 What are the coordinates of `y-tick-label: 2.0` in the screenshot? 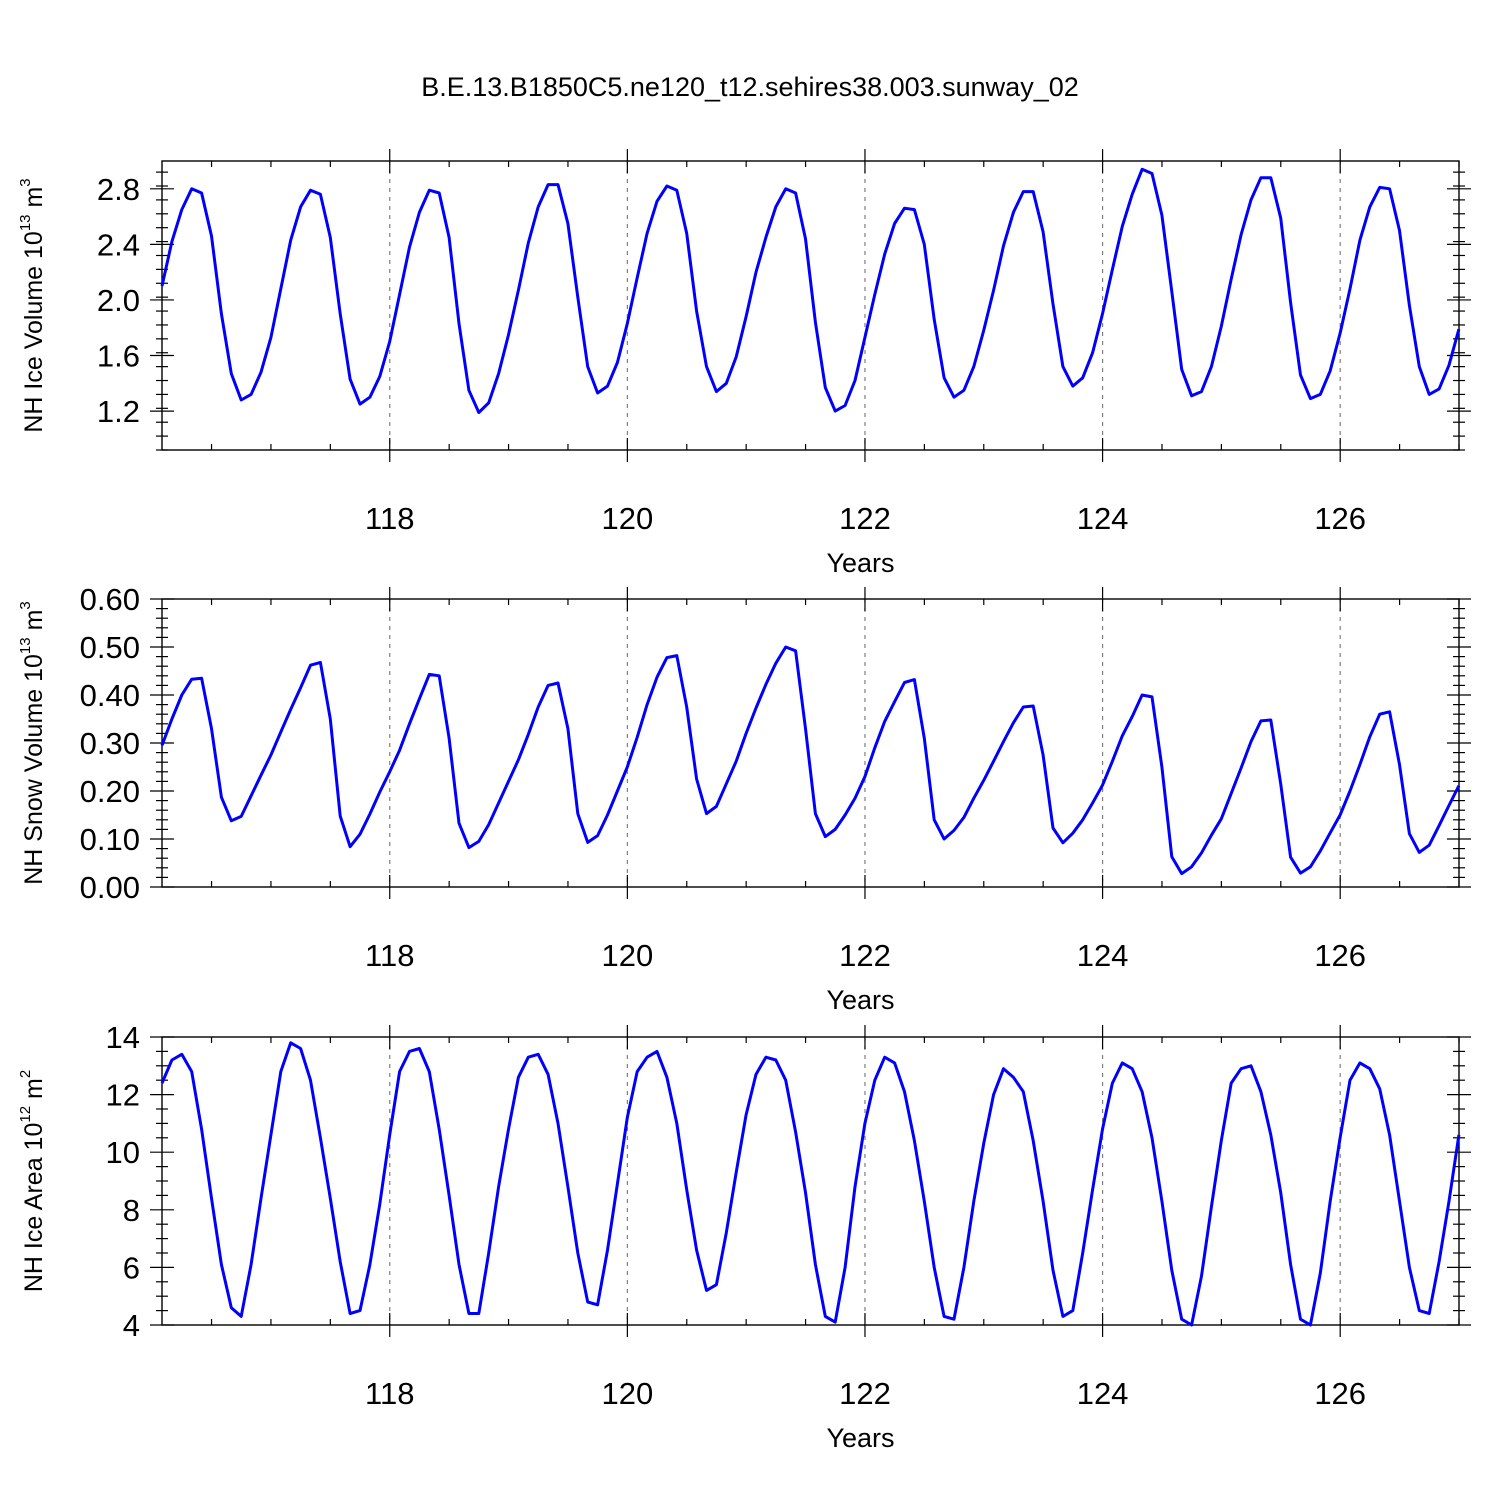 It's located at (118, 300).